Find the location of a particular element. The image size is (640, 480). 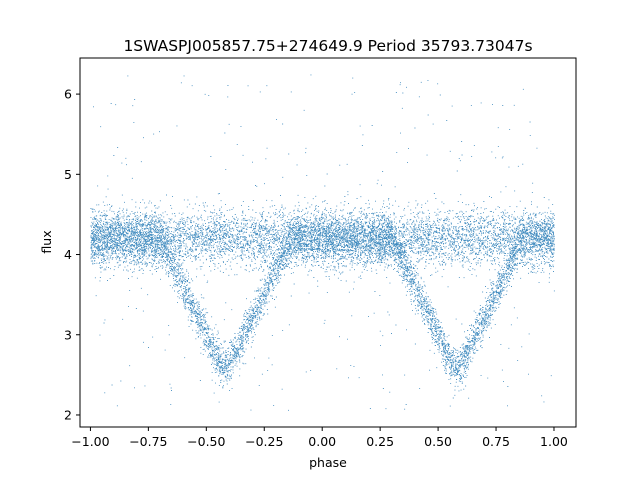

x-tick-label: −0.50 is located at coordinates (206, 441).